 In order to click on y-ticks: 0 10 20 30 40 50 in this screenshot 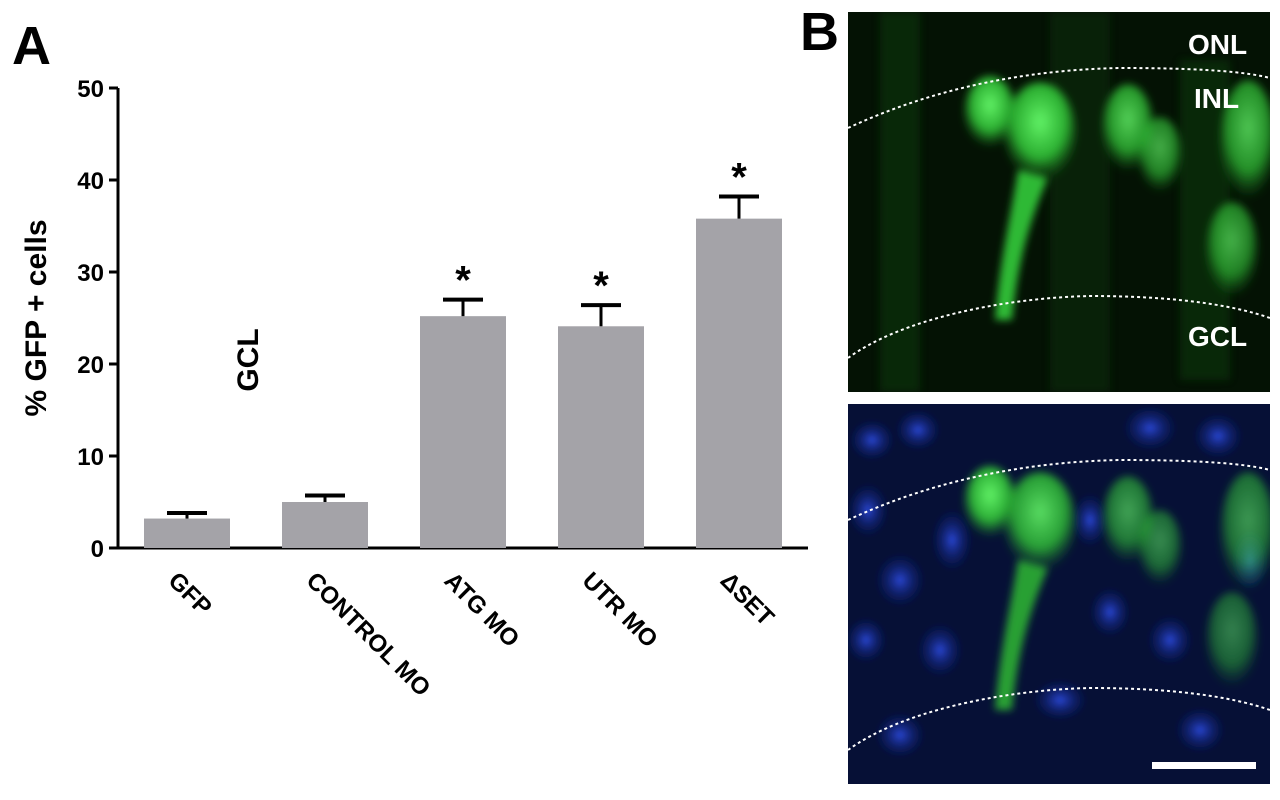, I will do `click(97, 319)`.